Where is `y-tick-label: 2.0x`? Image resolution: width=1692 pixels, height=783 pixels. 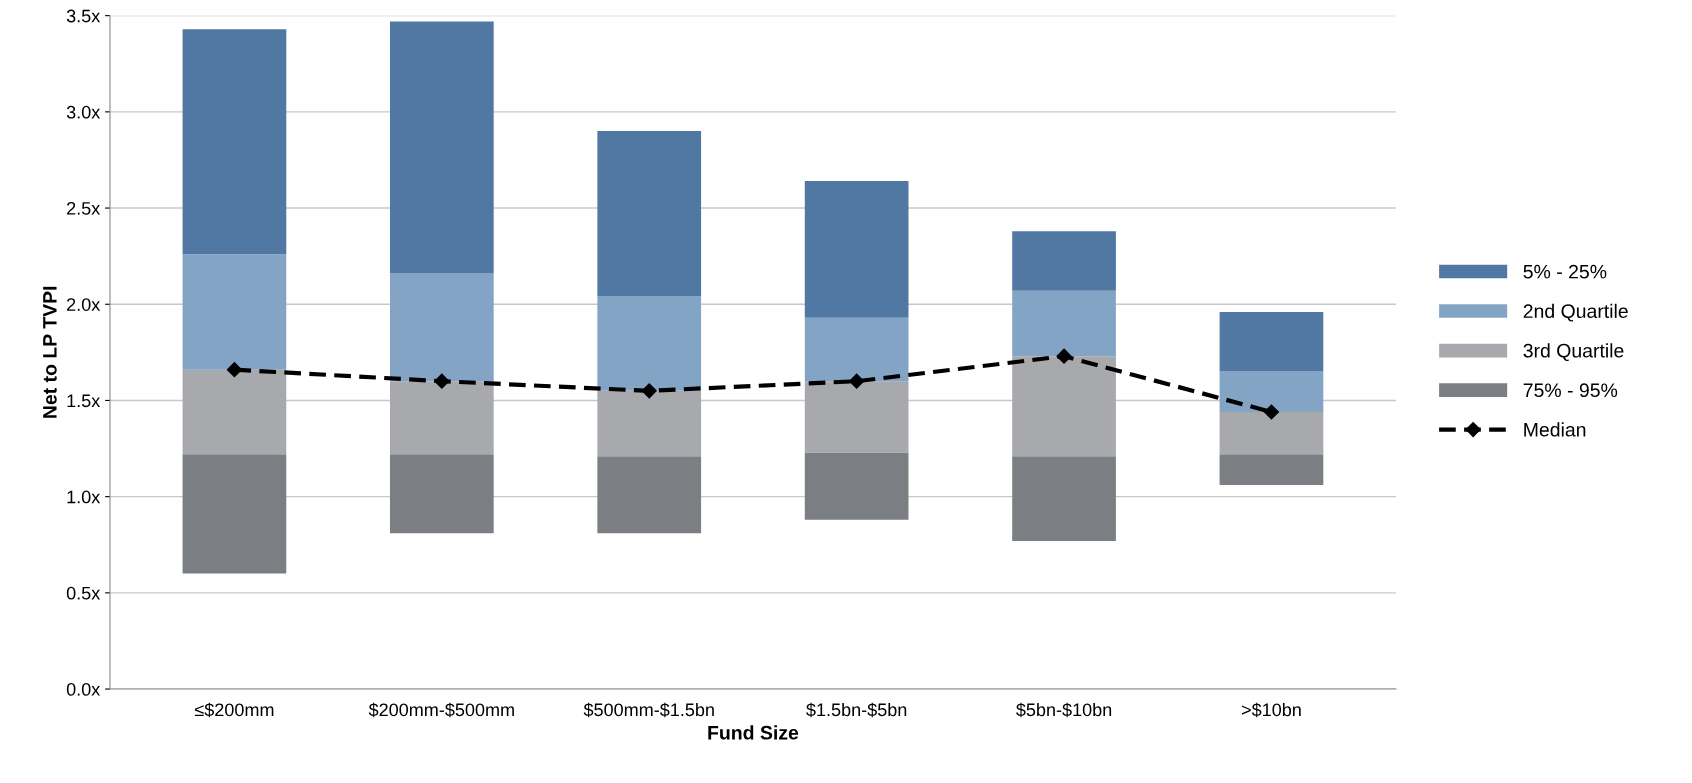
y-tick-label: 2.0x is located at coordinates (84, 304).